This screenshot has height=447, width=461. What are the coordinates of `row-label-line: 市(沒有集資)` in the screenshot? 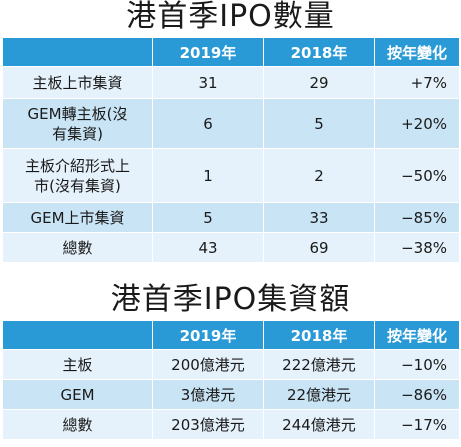 It's located at (77, 185).